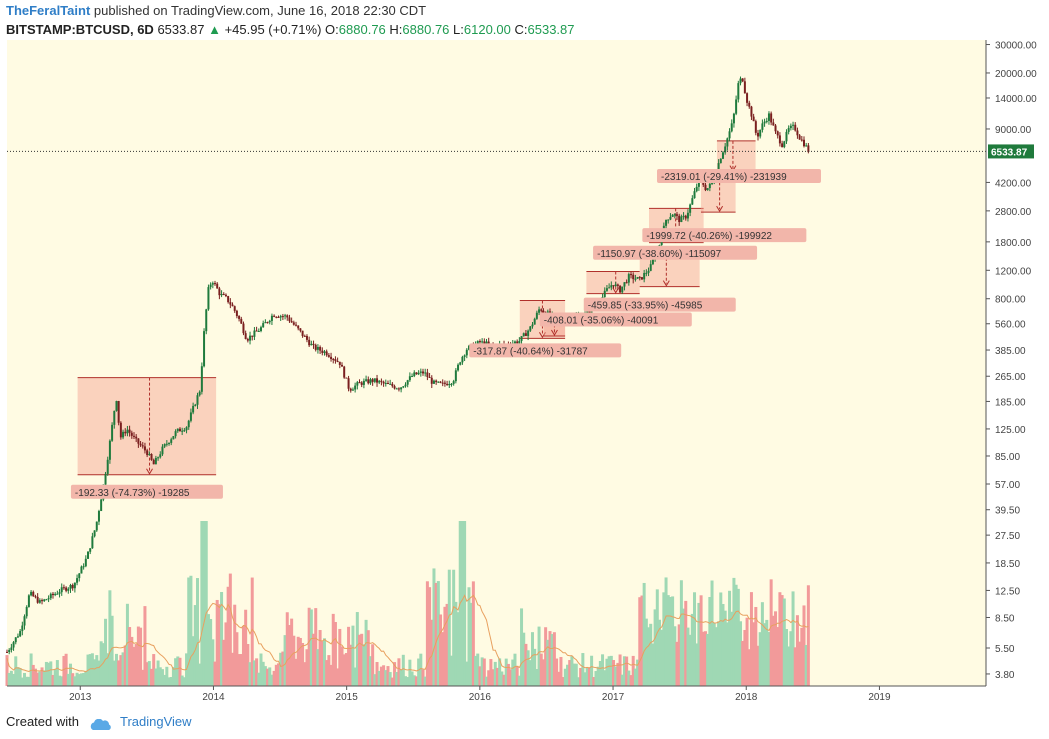 This screenshot has width=1049, height=739. I want to click on symbol-label: BITSTAMP:BTCUSD, 6D, so click(80, 29).